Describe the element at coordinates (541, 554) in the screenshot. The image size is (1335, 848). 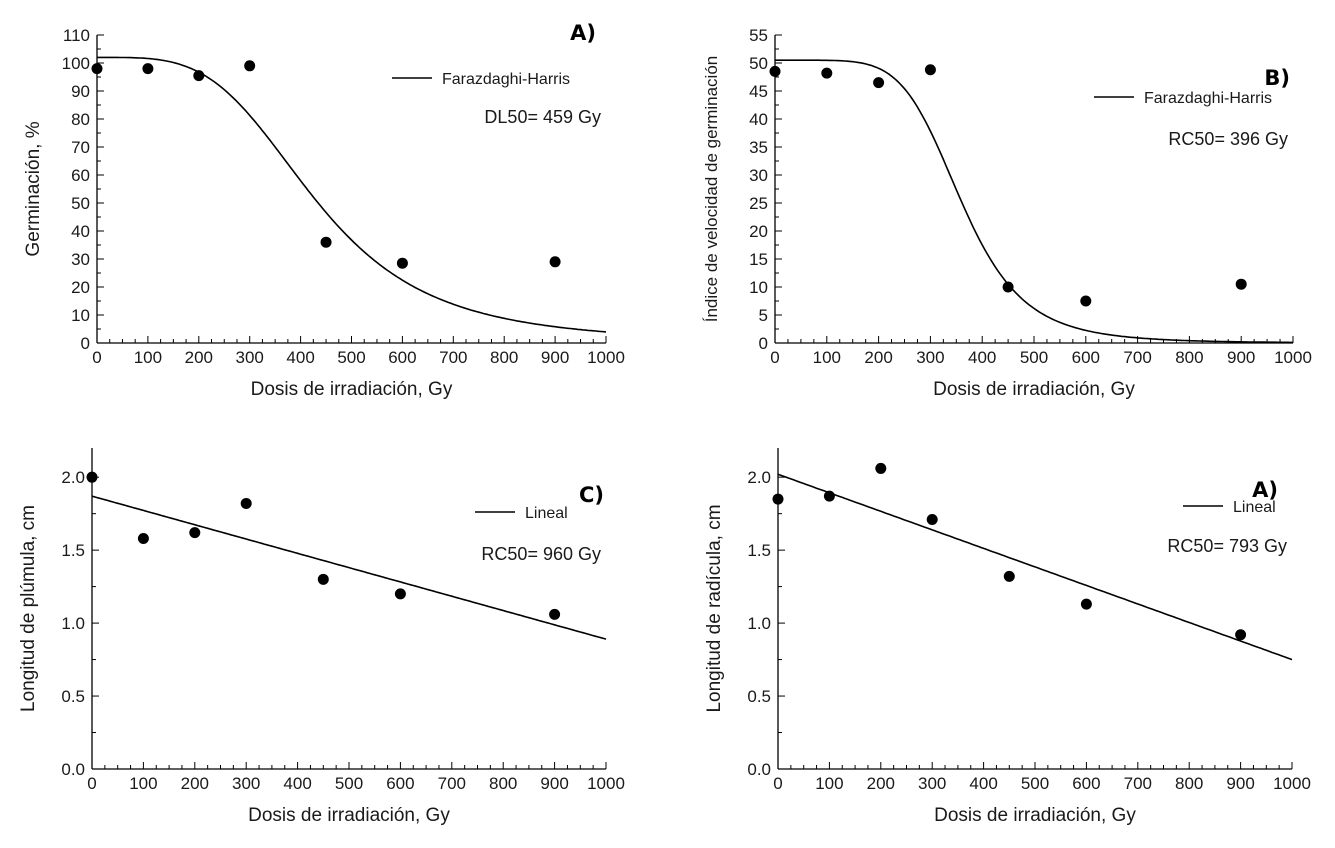
I see `annotation-text: RC50= 960 Gy` at that location.